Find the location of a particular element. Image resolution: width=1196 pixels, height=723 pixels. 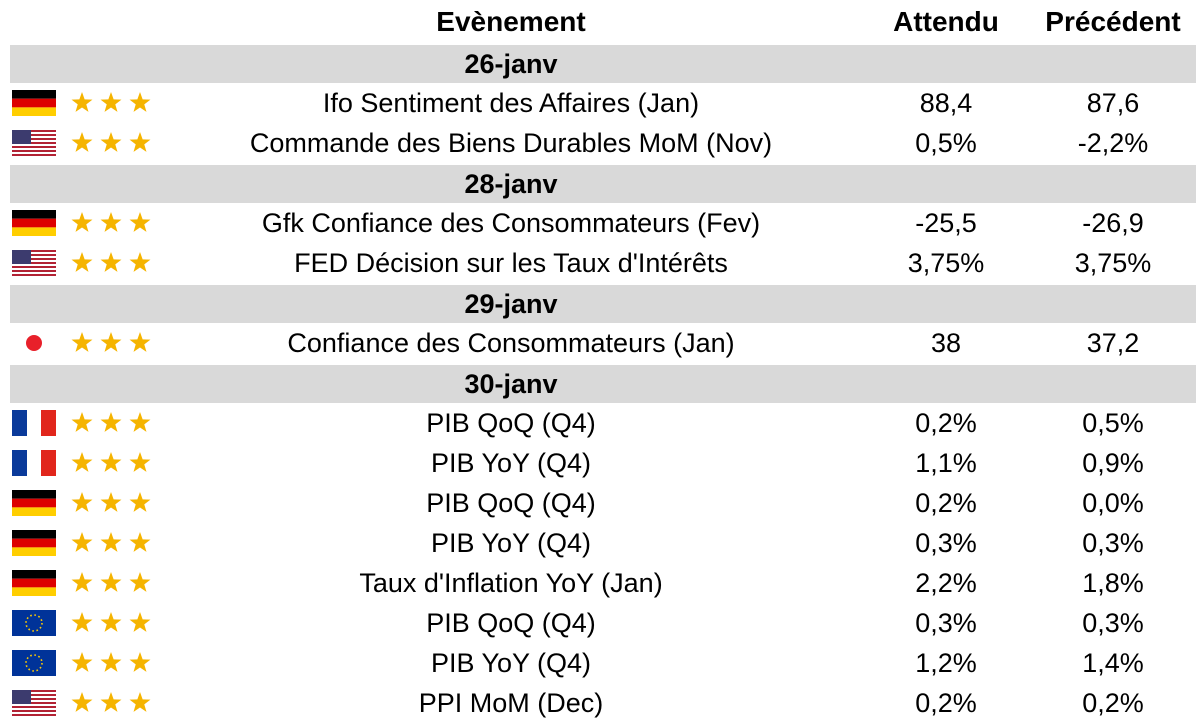

date: 29-janv is located at coordinates (511, 303).